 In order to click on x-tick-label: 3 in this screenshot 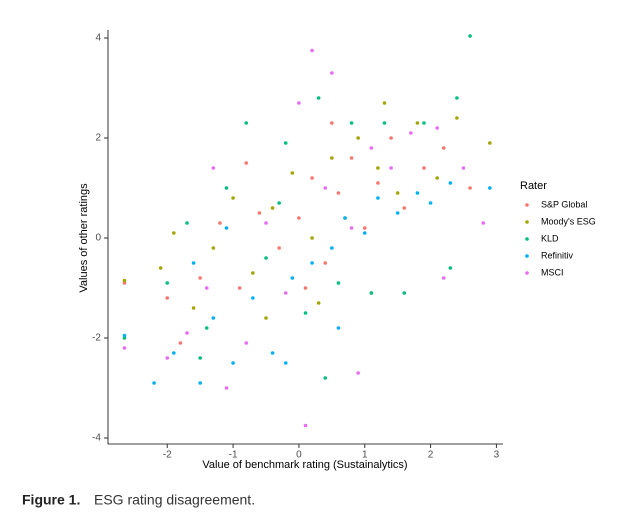, I will do `click(497, 455)`.